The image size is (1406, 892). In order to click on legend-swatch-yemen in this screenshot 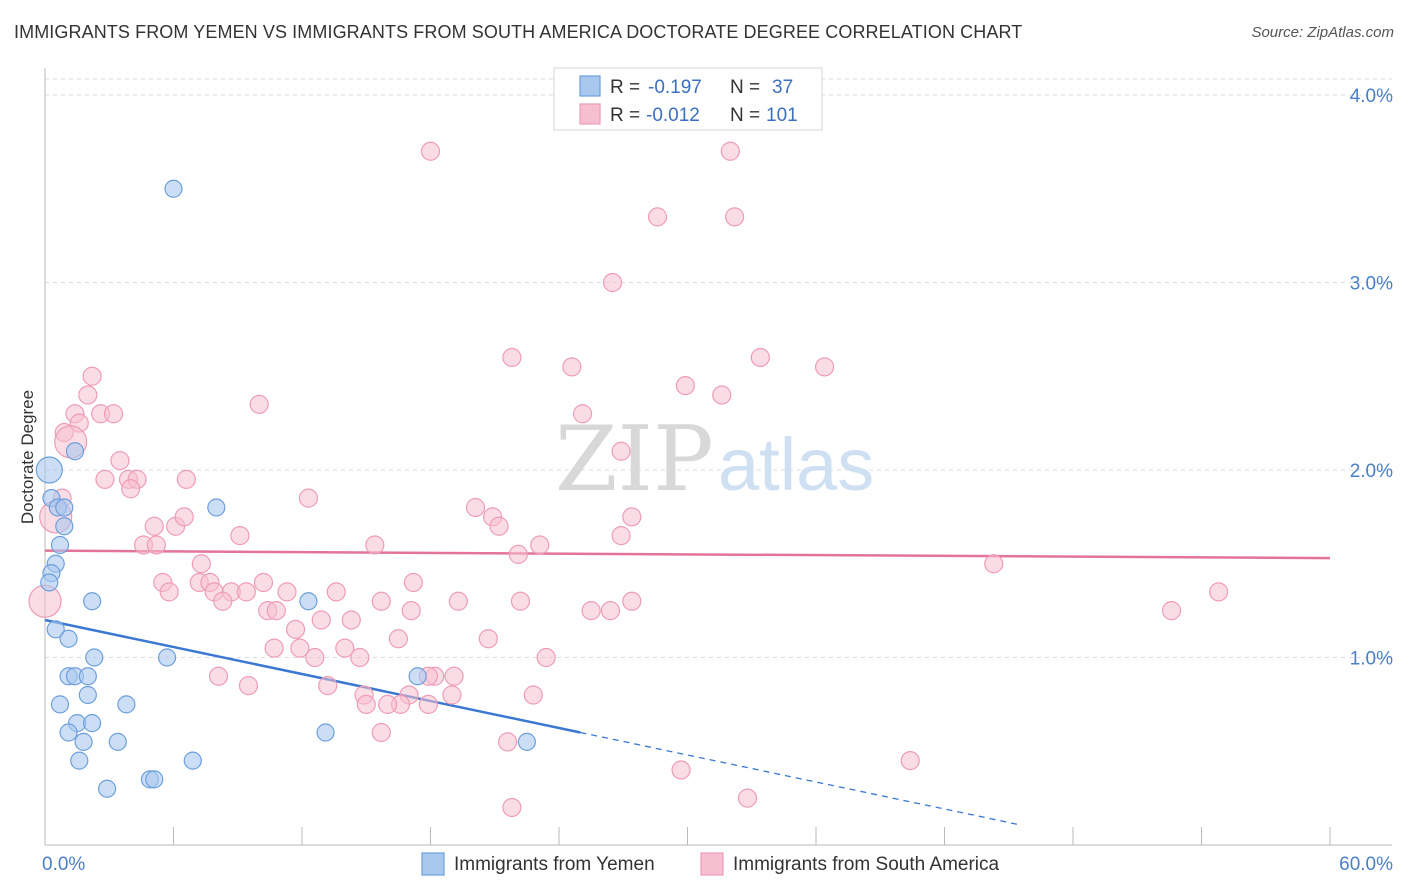, I will do `click(590, 86)`.